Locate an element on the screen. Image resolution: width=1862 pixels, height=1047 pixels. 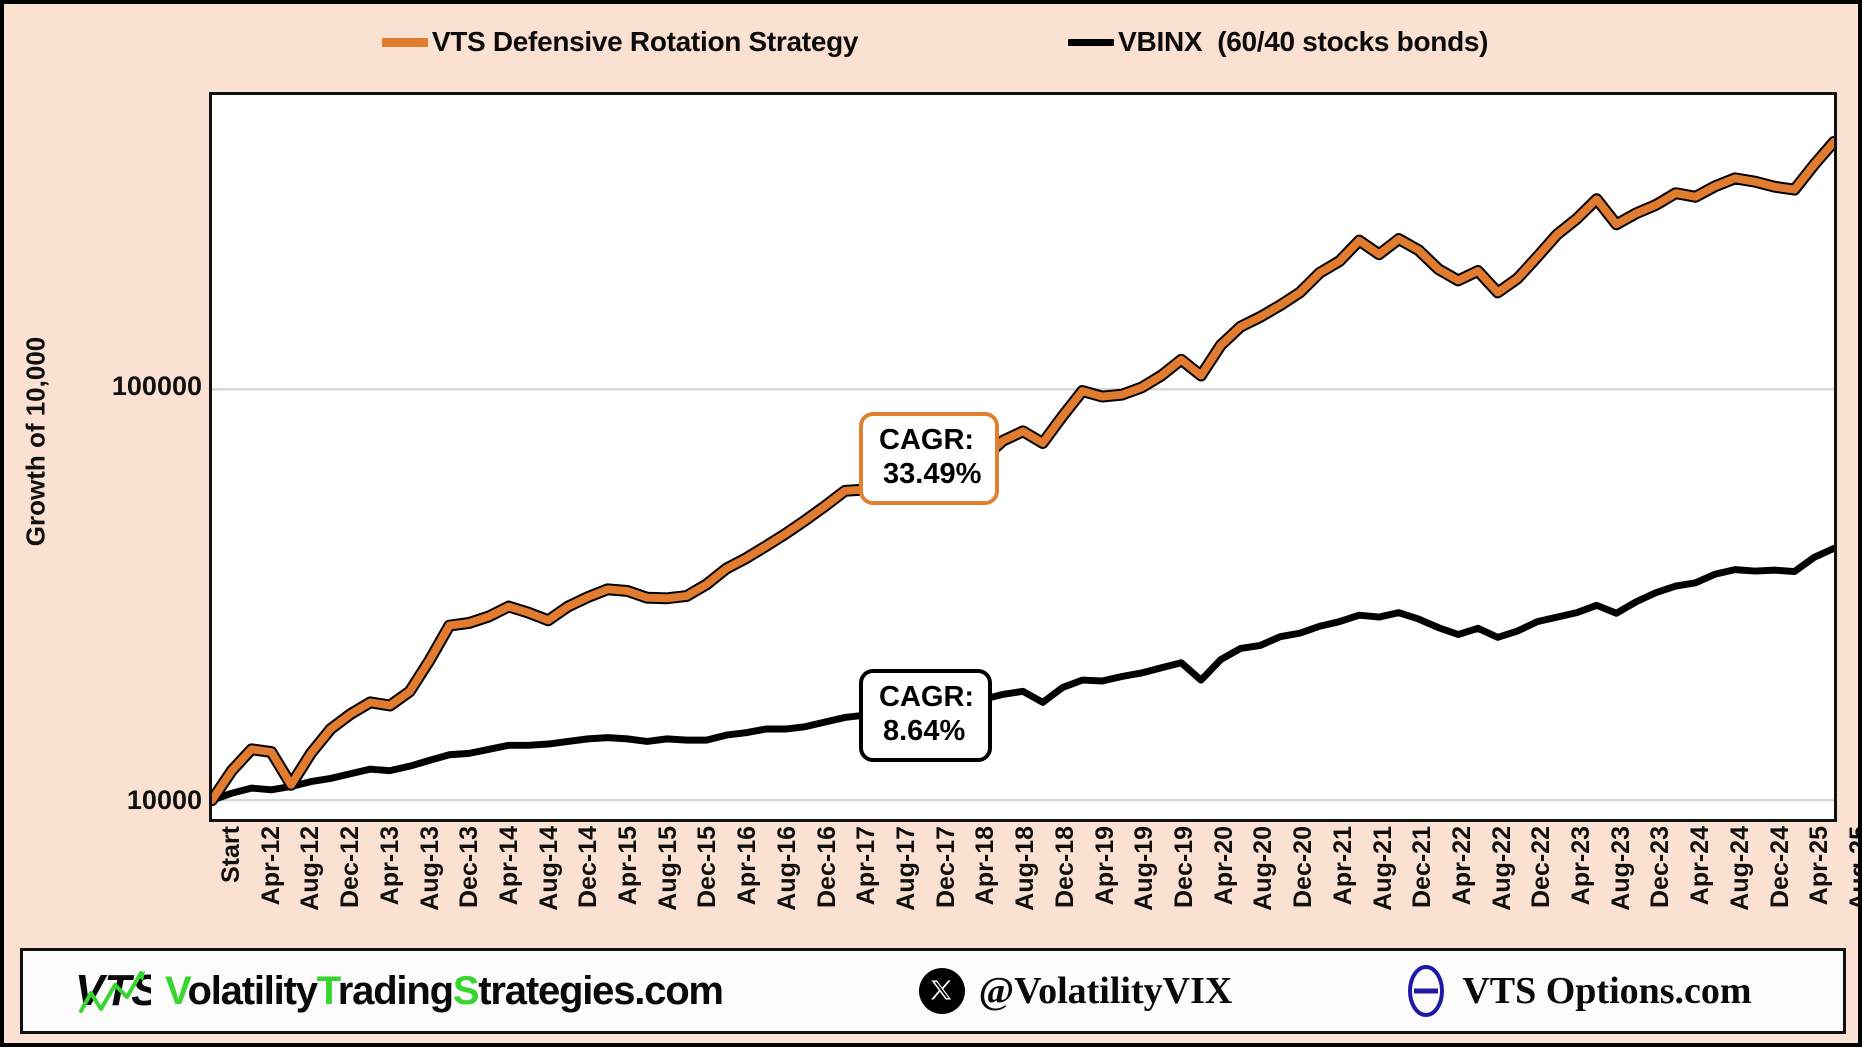
x-tick-label: Dec-20 is located at coordinates (1303, 867).